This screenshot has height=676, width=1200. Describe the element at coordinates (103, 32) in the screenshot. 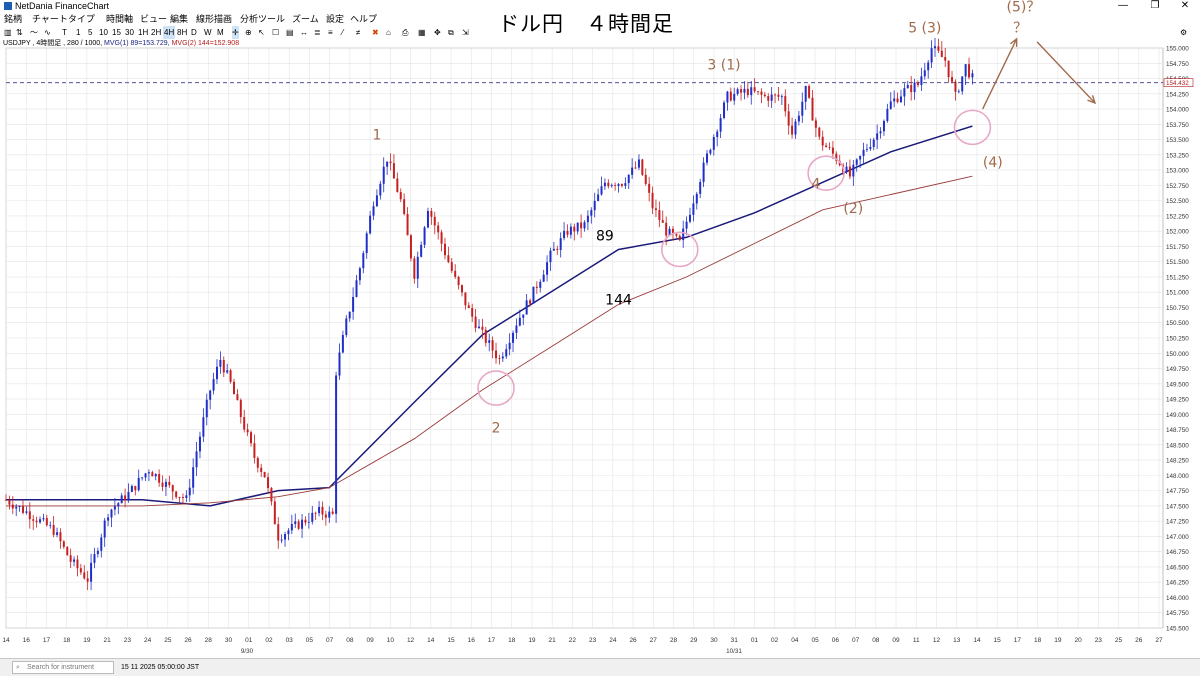

I see `tf-10: 10` at that location.